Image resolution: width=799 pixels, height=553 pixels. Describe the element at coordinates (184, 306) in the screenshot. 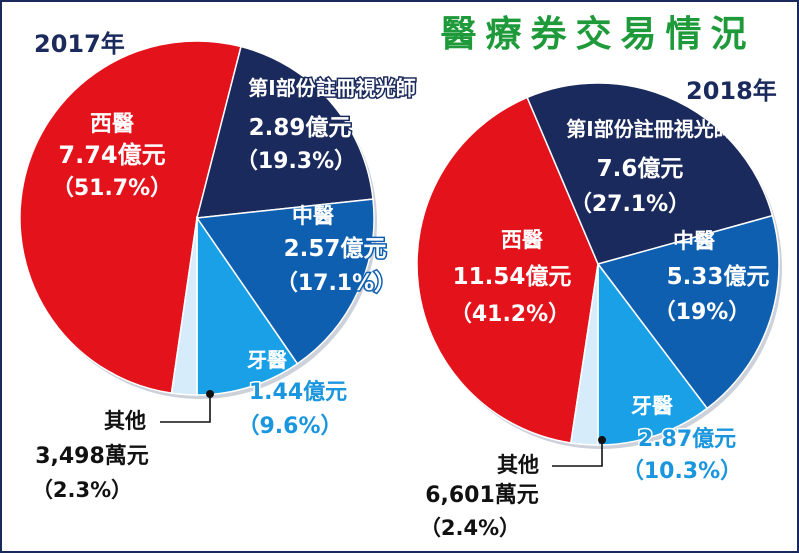

I see `slice-2017-others` at that location.